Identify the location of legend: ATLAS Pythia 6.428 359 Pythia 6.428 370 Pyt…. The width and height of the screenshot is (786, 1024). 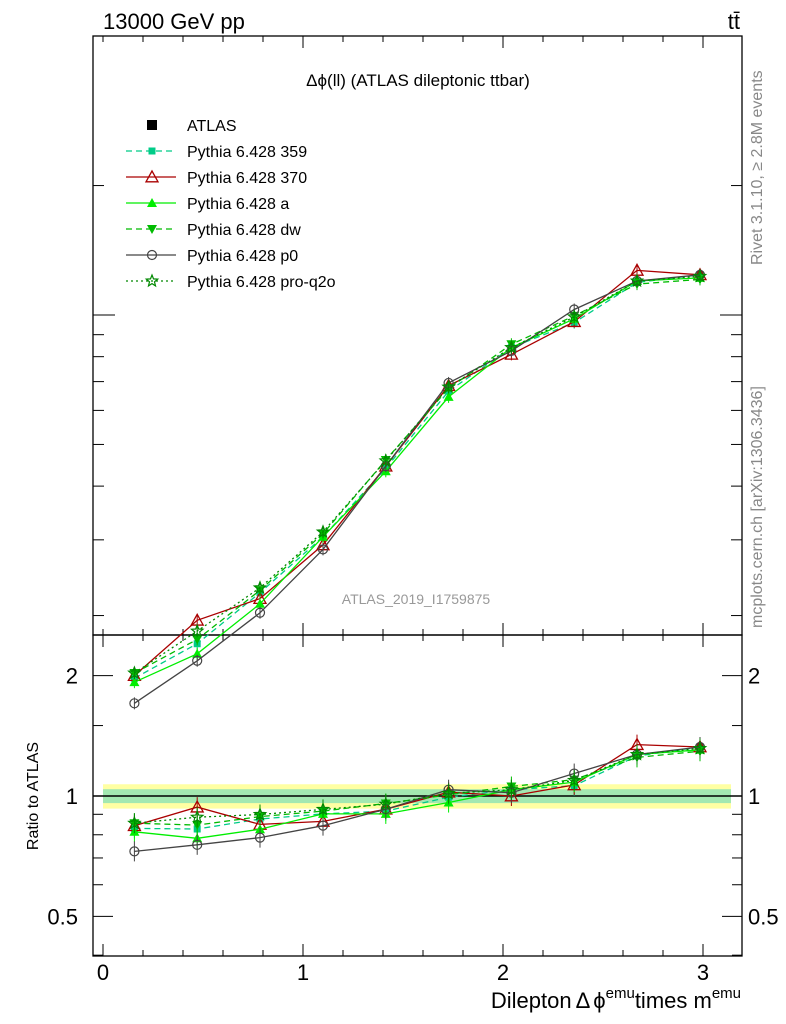
(231, 204).